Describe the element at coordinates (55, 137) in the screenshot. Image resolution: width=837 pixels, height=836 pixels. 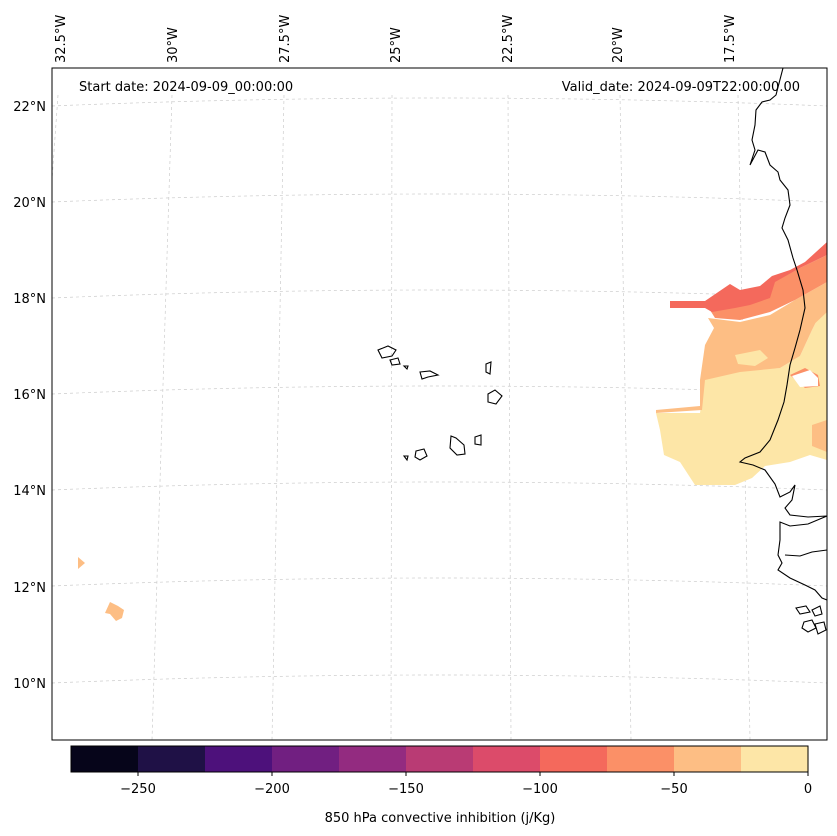
I see `meridian-32-5w` at that location.